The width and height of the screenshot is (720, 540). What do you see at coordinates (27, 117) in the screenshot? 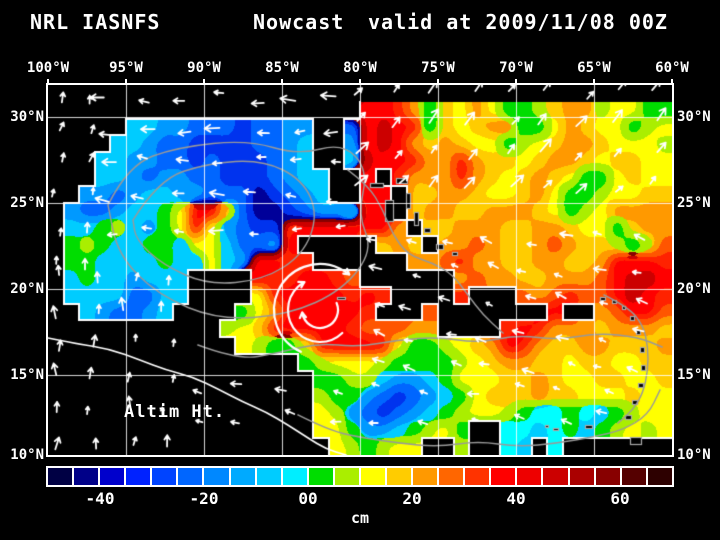
I see `lat-tick-label-left: 30°N` at bounding box center [27, 117].